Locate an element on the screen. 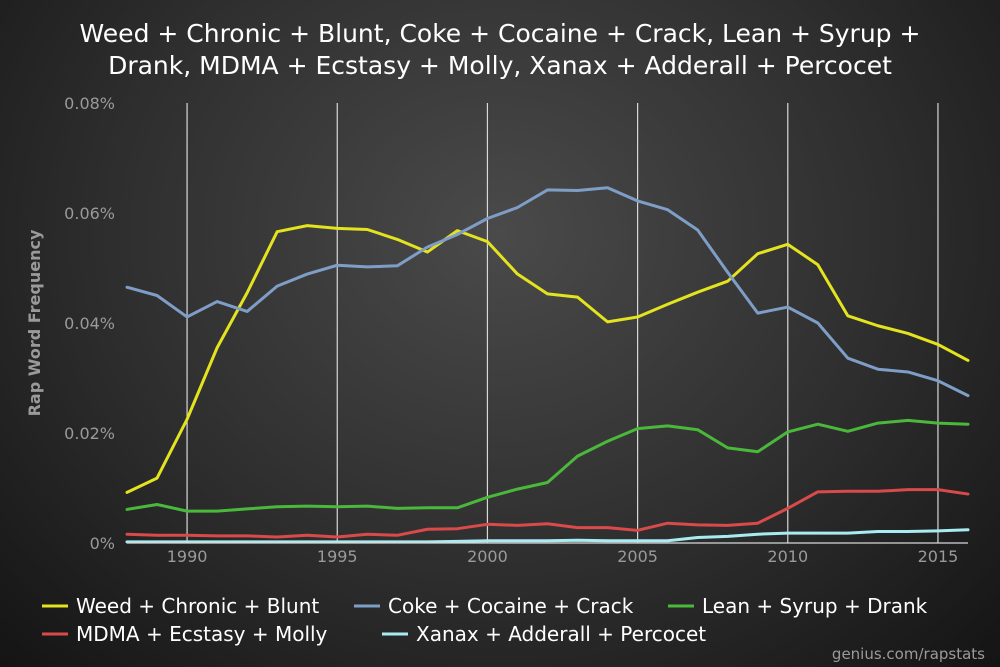  legend-label: MDMA + Ecstasy + Molly is located at coordinates (202, 634).